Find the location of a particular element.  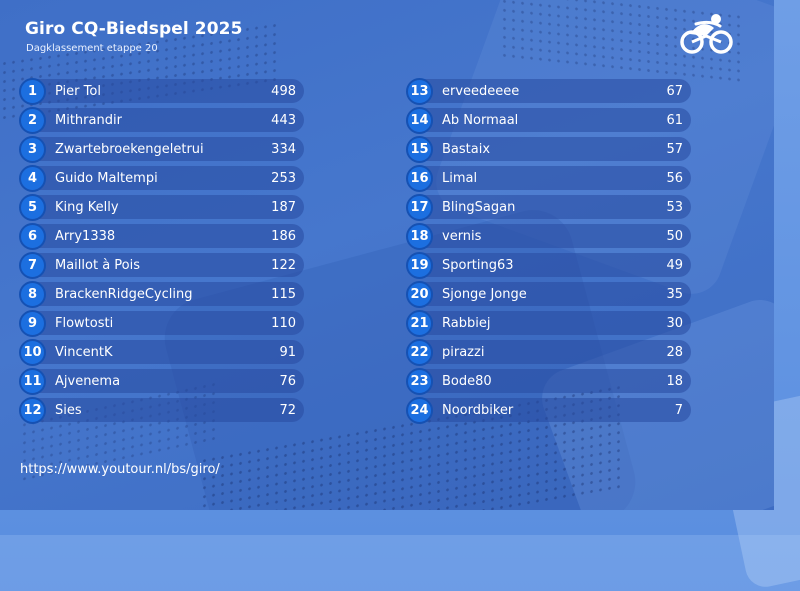

player-name: Maillot à Pois is located at coordinates (98, 265).